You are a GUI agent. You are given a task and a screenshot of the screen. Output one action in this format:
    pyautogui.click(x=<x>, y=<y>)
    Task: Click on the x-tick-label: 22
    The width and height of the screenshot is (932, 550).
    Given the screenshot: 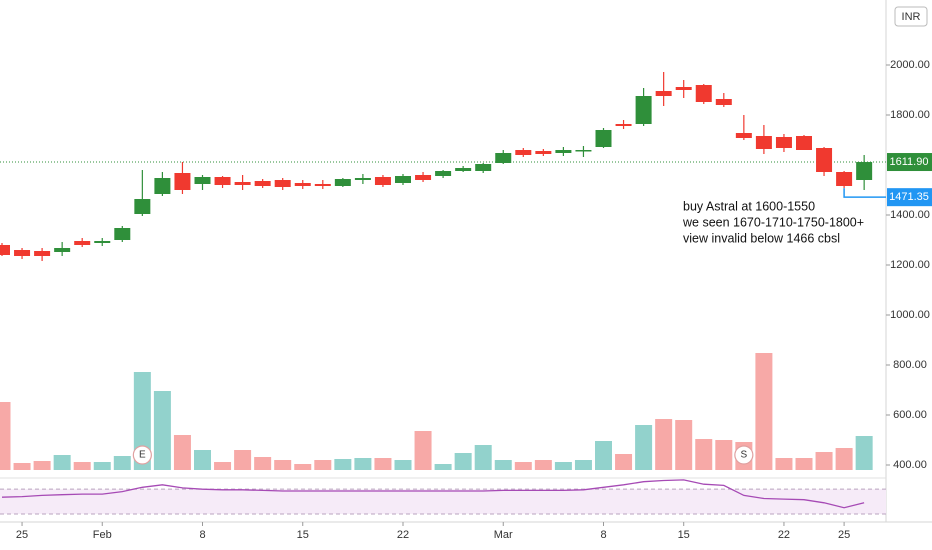 What is the action you would take?
    pyautogui.click(x=403, y=535)
    